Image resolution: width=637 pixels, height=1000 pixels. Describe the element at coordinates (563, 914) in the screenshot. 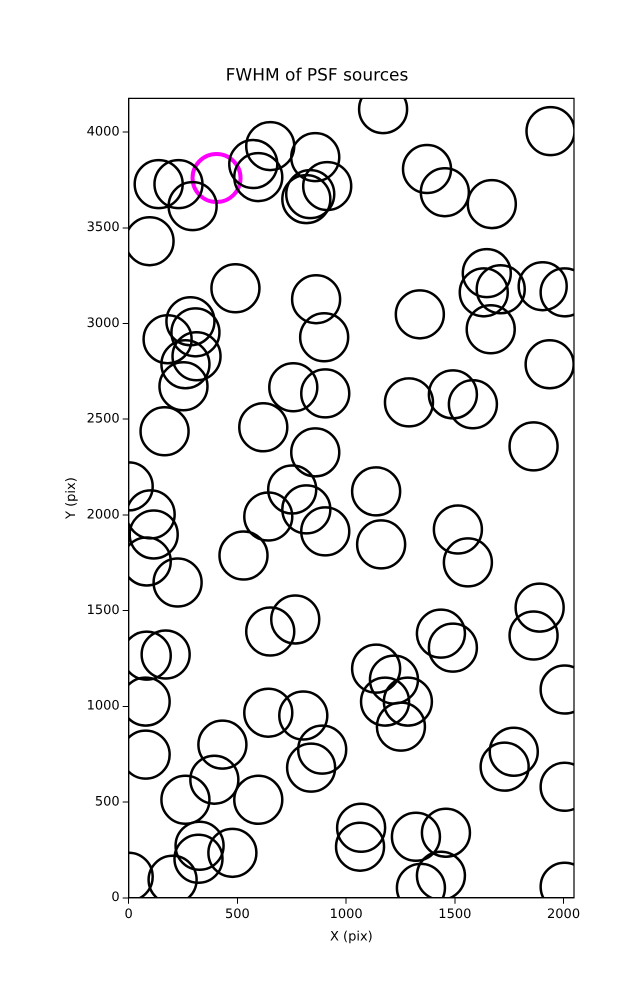

I see `x-tick-label: 2000` at that location.